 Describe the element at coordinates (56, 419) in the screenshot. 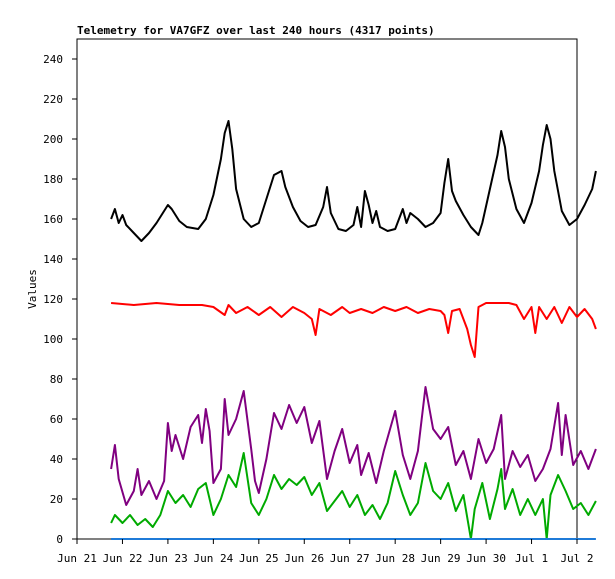

I see `y-tick-label: 60` at that location.